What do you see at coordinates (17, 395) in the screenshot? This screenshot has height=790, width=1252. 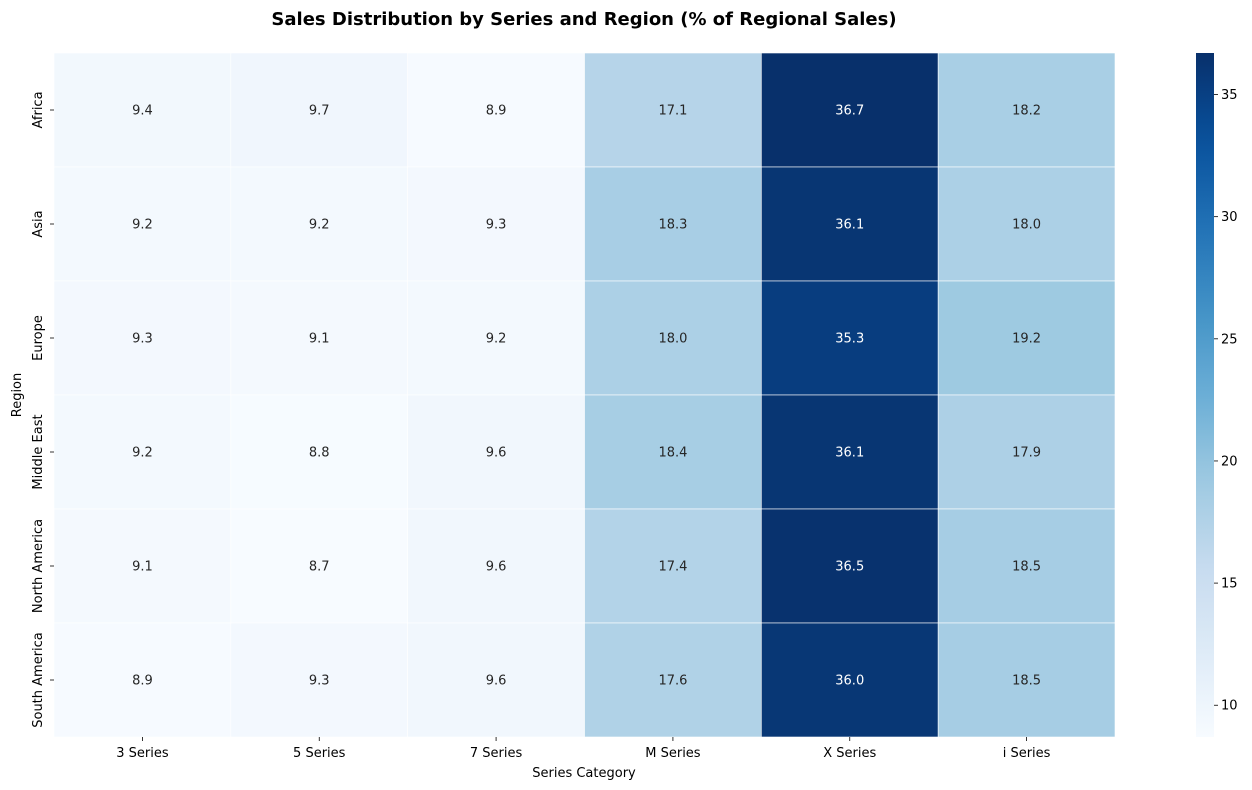 I see `y-axis-label: Region` at bounding box center [17, 395].